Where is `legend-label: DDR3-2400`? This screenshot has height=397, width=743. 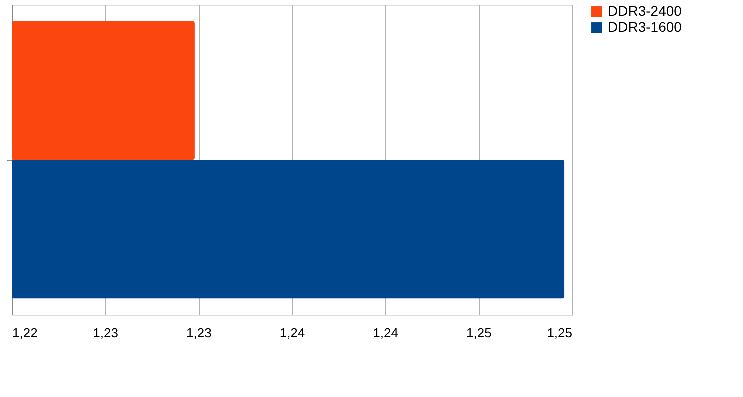
legend-label: DDR3-2400 is located at coordinates (645, 11).